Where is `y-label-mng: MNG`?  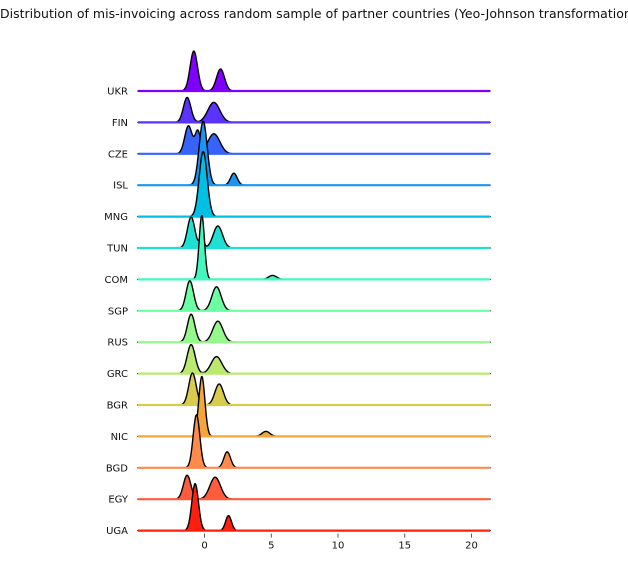
y-label-mng: MNG is located at coordinates (116, 217).